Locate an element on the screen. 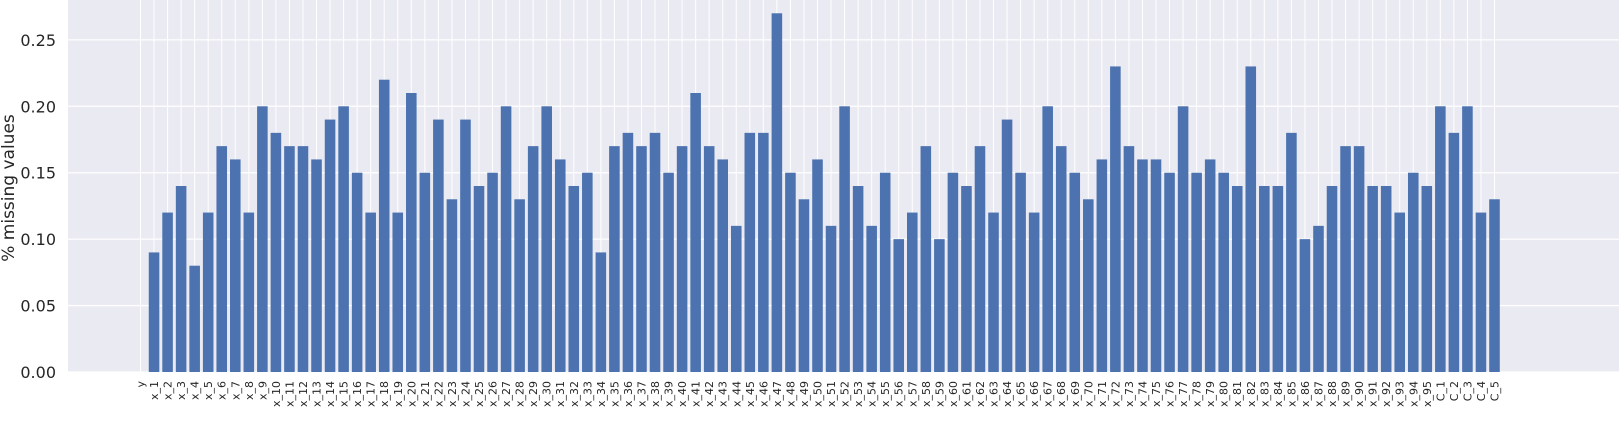 The height and width of the screenshot is (429, 1619). y-tick-labels: 0.00 0.05 0.10 0.15 0.20 0.25 is located at coordinates (38, 206).